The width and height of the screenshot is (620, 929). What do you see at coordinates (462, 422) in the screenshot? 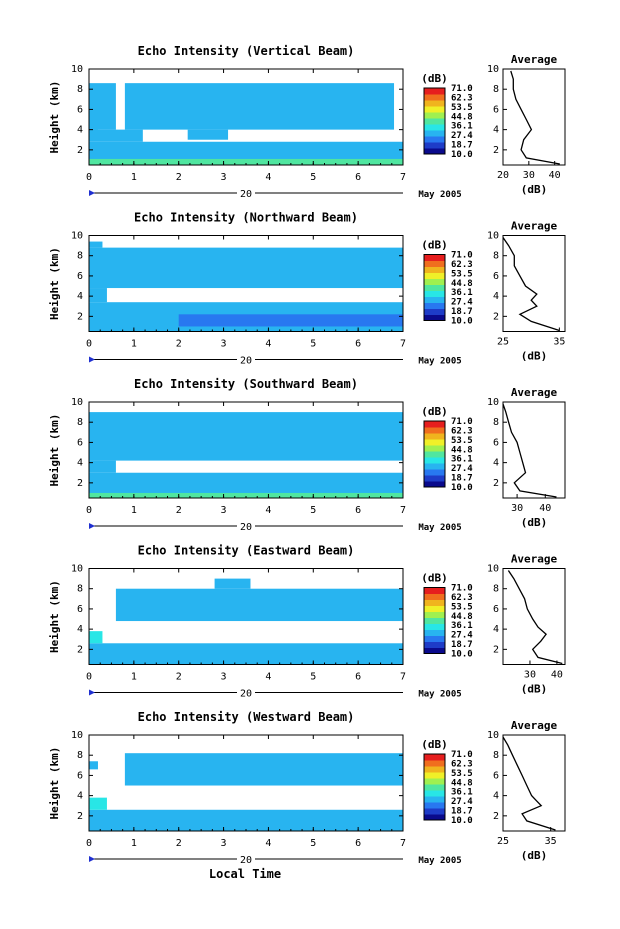
I see `colorbar-tick-label: 71.0` at bounding box center [462, 422].